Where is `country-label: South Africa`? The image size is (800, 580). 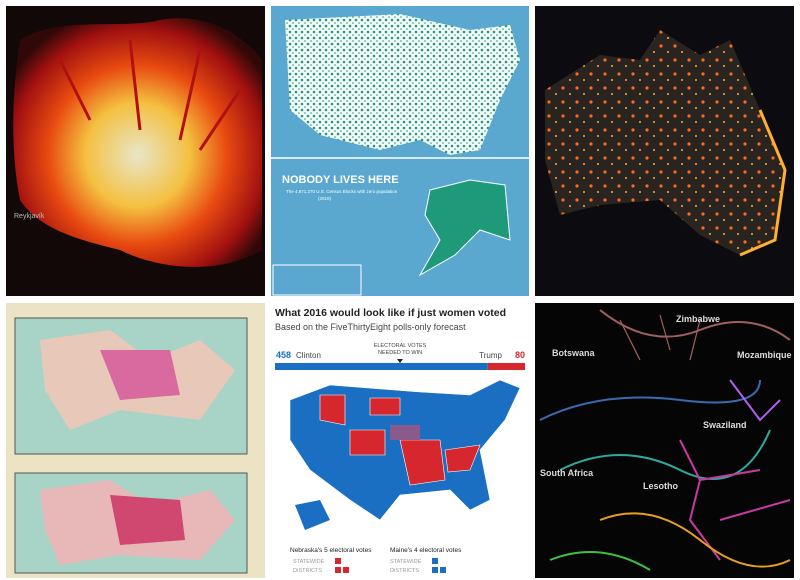
country-label: South Africa is located at coordinates (567, 473).